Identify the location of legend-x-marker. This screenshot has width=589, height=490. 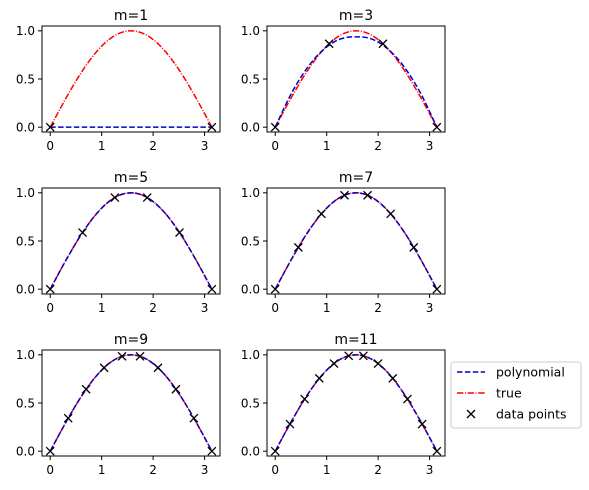
(471, 414).